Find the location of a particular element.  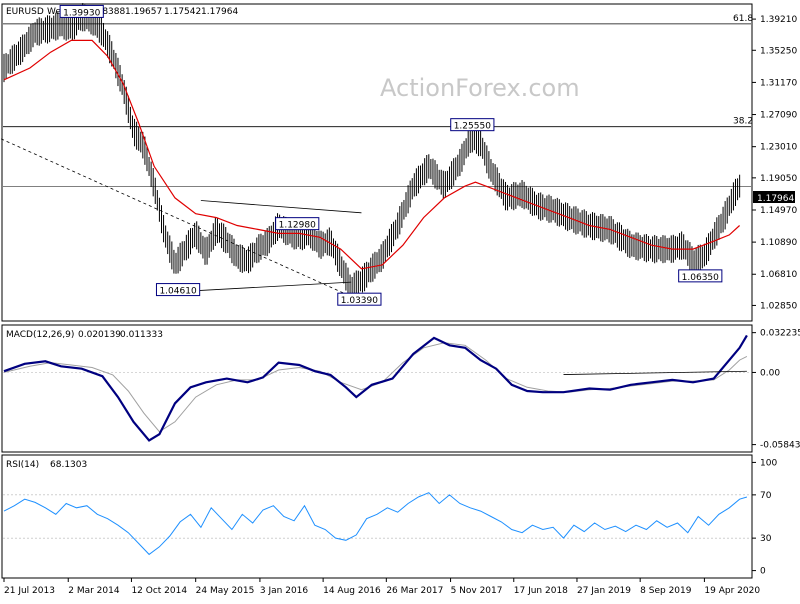

x-axis-tick-label: 21 Jul 2013 is located at coordinates (29, 591).